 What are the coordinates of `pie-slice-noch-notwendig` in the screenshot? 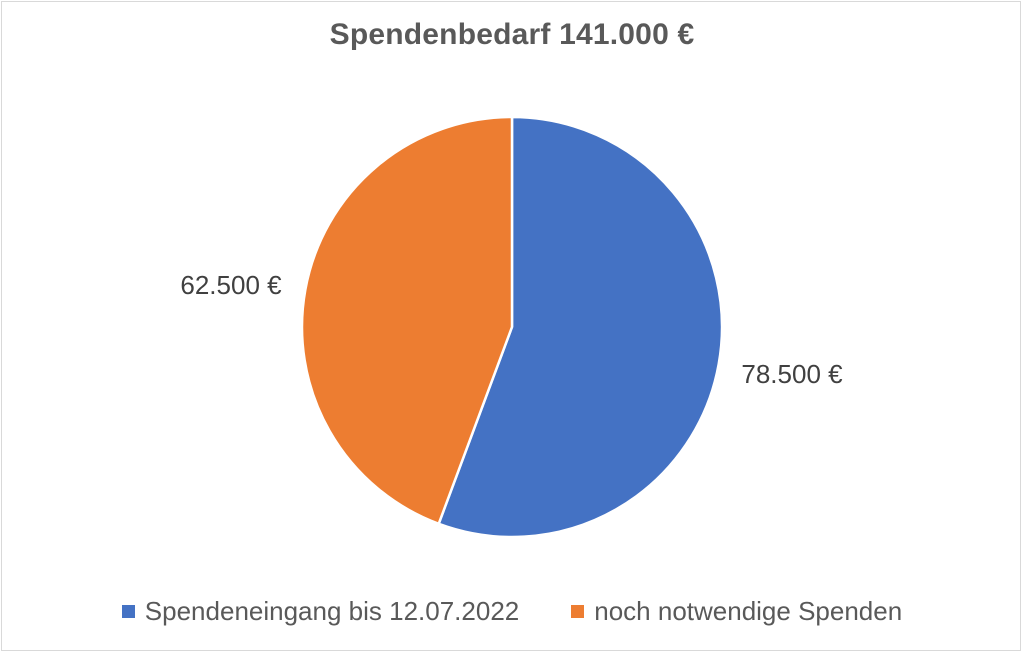 It's located at (407, 320).